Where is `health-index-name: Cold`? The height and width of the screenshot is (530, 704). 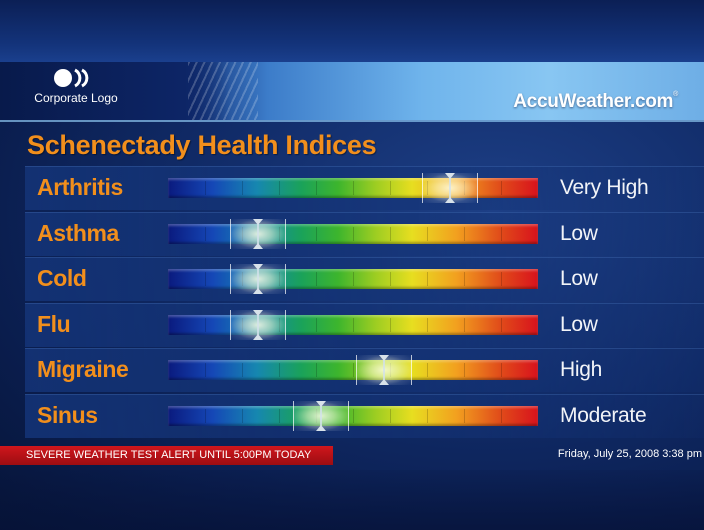
health-index-name: Cold is located at coordinates (62, 278).